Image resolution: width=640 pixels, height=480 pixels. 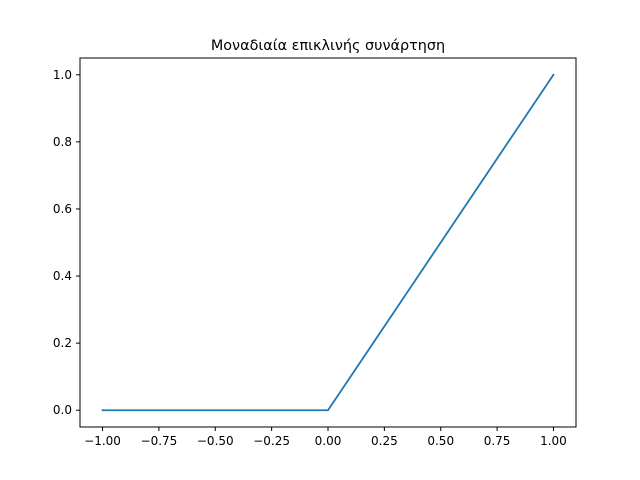 What do you see at coordinates (62, 343) in the screenshot?
I see `y-tick-label: 0.2` at bounding box center [62, 343].